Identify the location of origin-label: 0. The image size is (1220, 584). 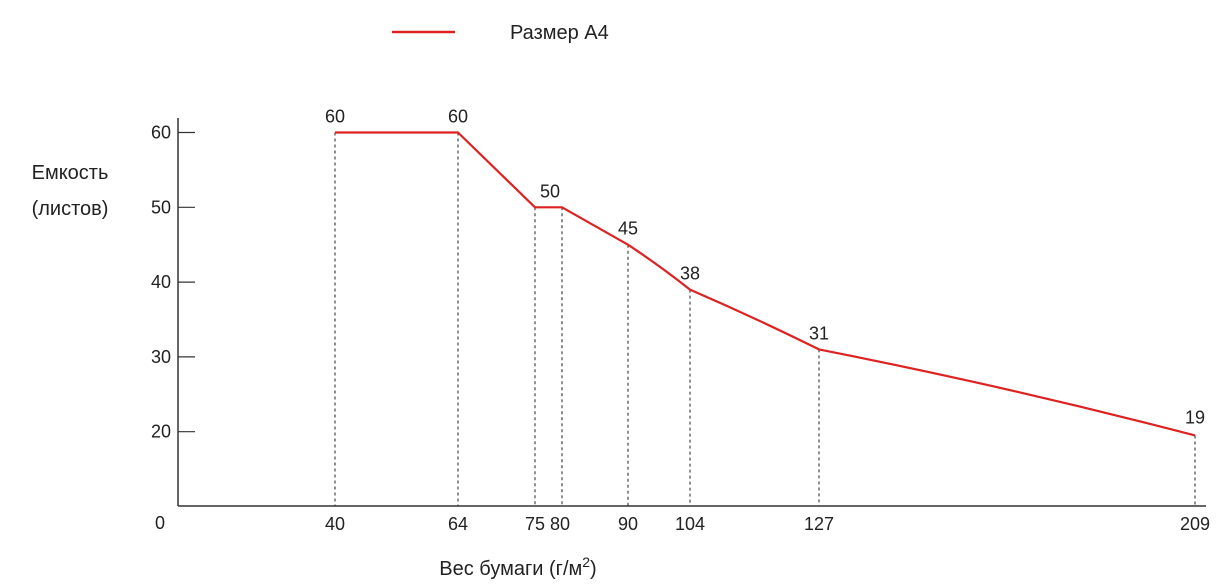
(160, 523).